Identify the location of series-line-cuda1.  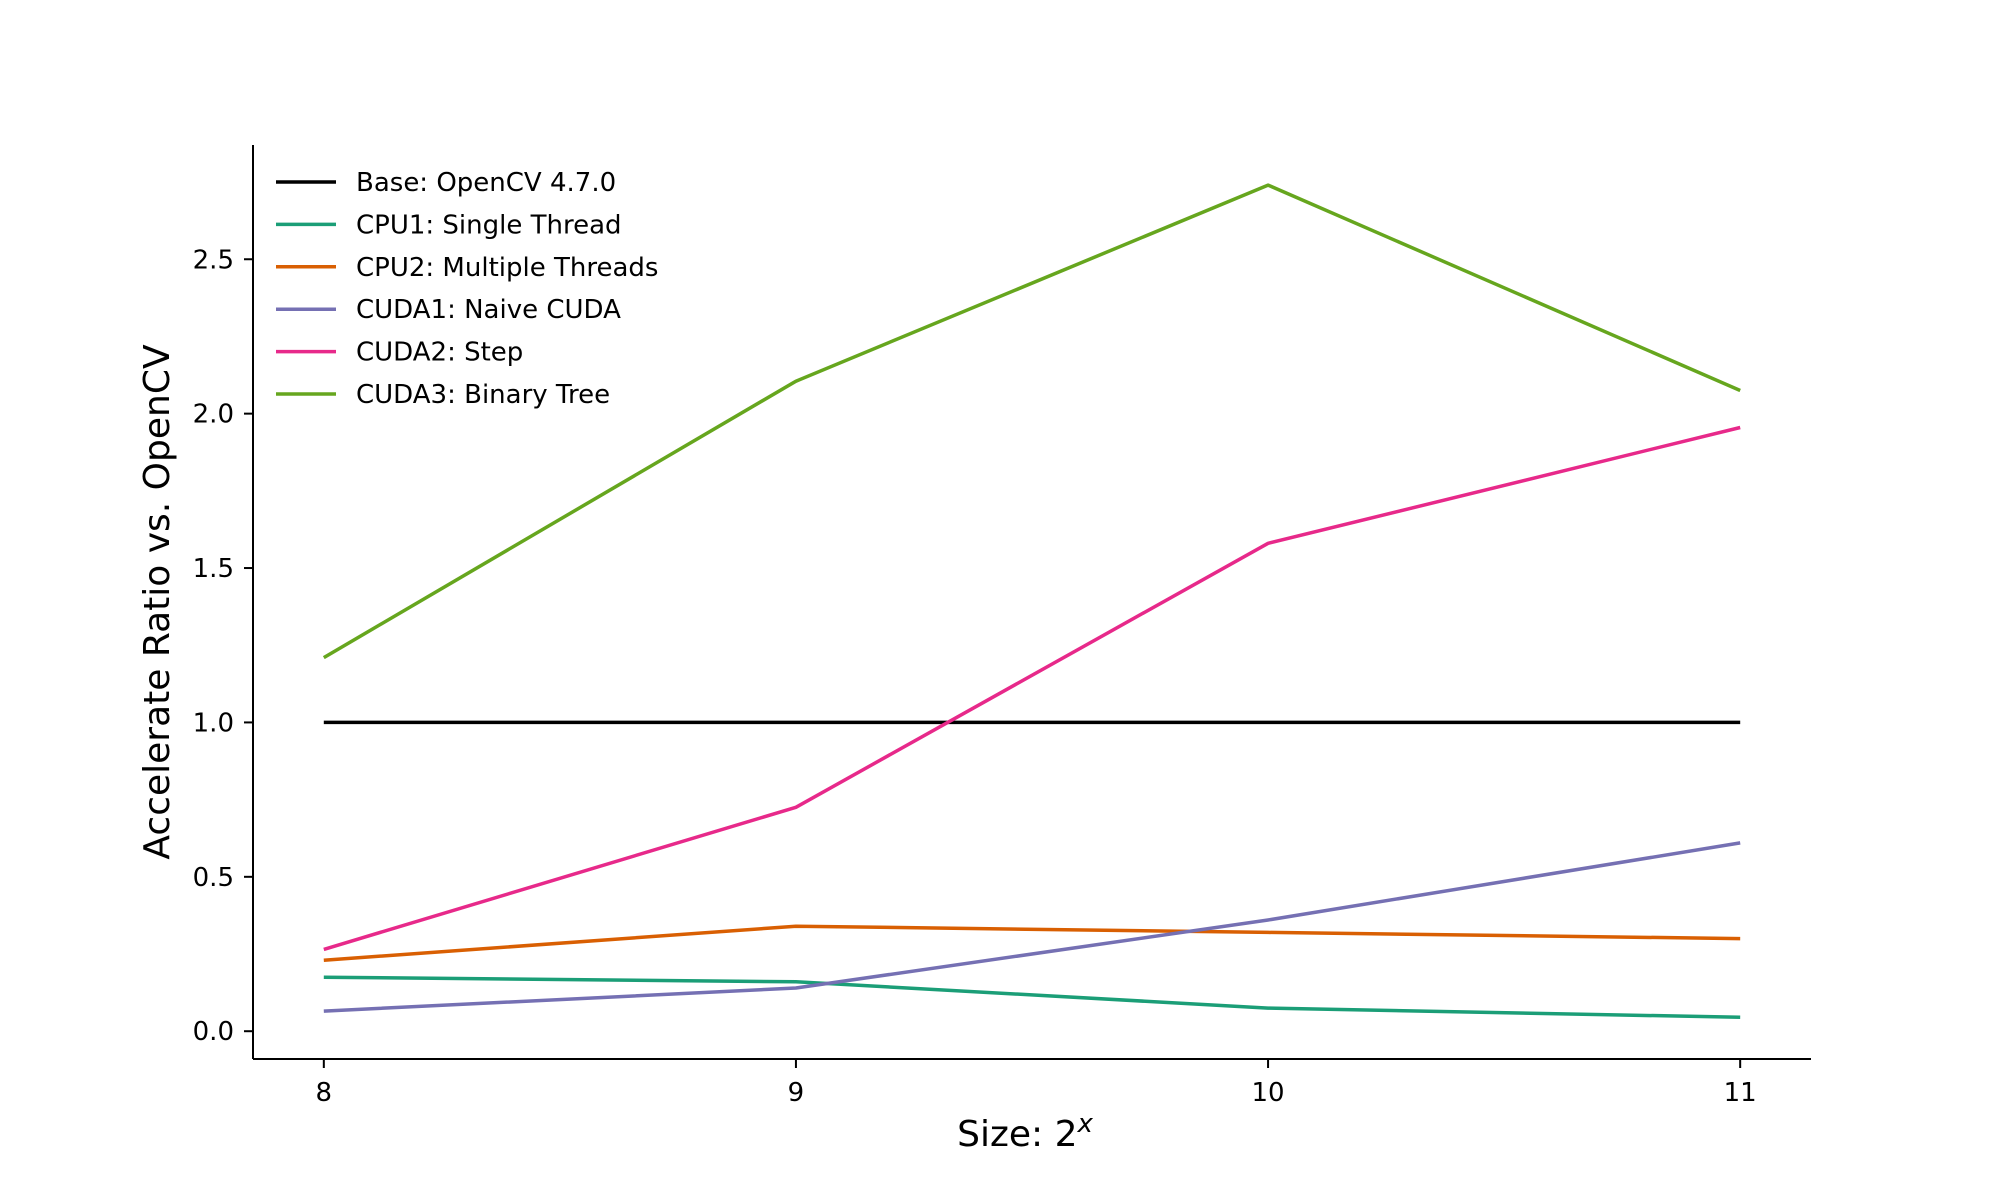
(1032, 927).